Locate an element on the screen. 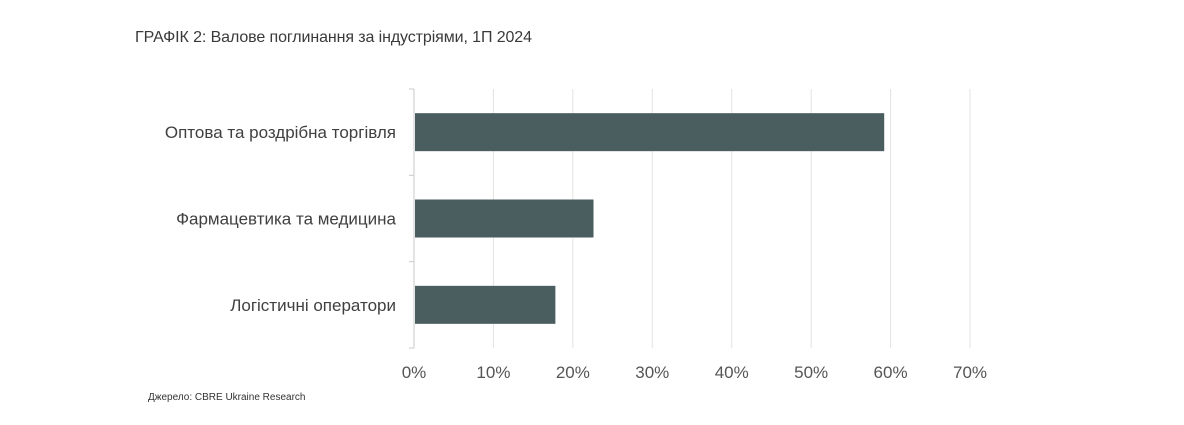  source-note: Джерело: CBRE Ukraine Research is located at coordinates (227, 397).